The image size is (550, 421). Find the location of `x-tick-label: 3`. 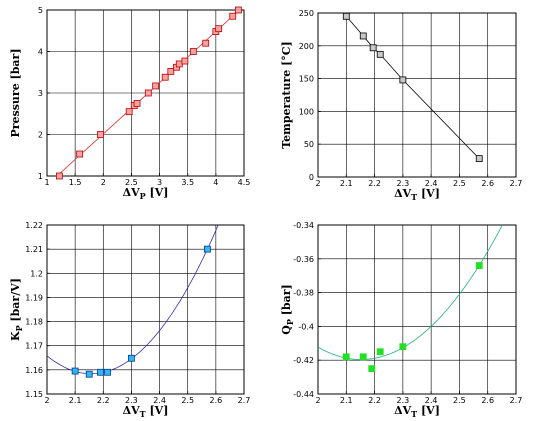

x-tick-label: 3 is located at coordinates (159, 182).